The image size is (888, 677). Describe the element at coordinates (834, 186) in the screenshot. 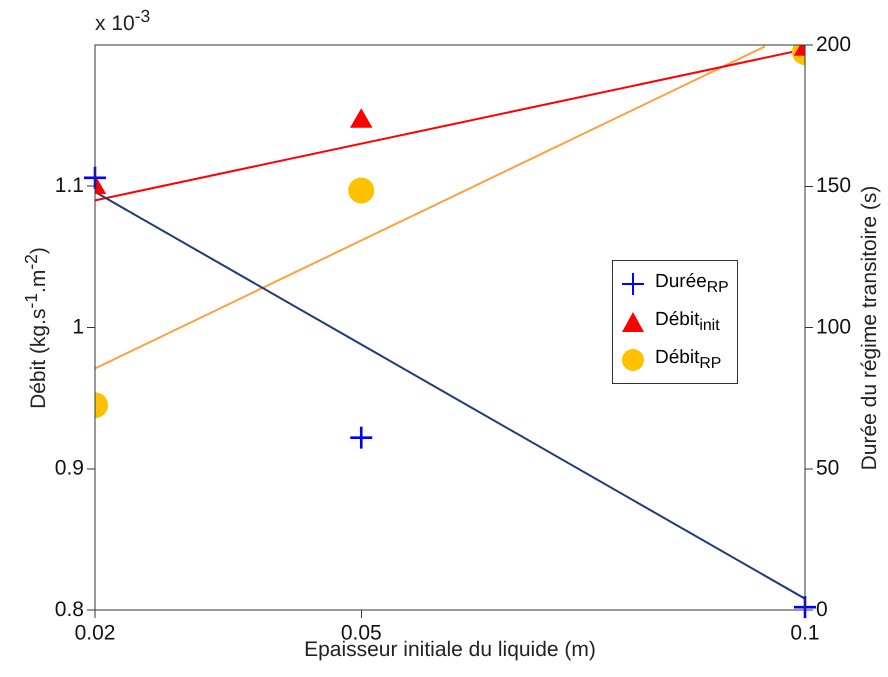

I see `y2-tick-label: 150` at that location.